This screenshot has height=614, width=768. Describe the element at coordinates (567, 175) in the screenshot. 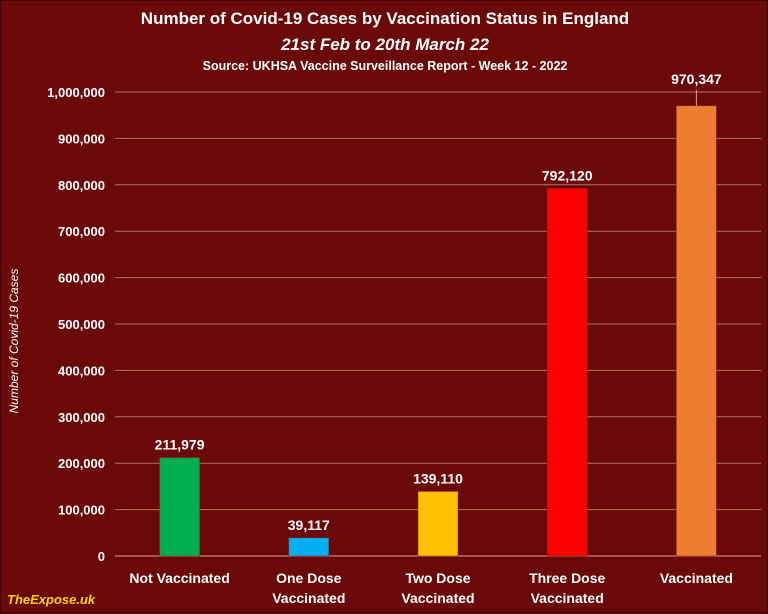

I see `data-label: 792,120` at that location.